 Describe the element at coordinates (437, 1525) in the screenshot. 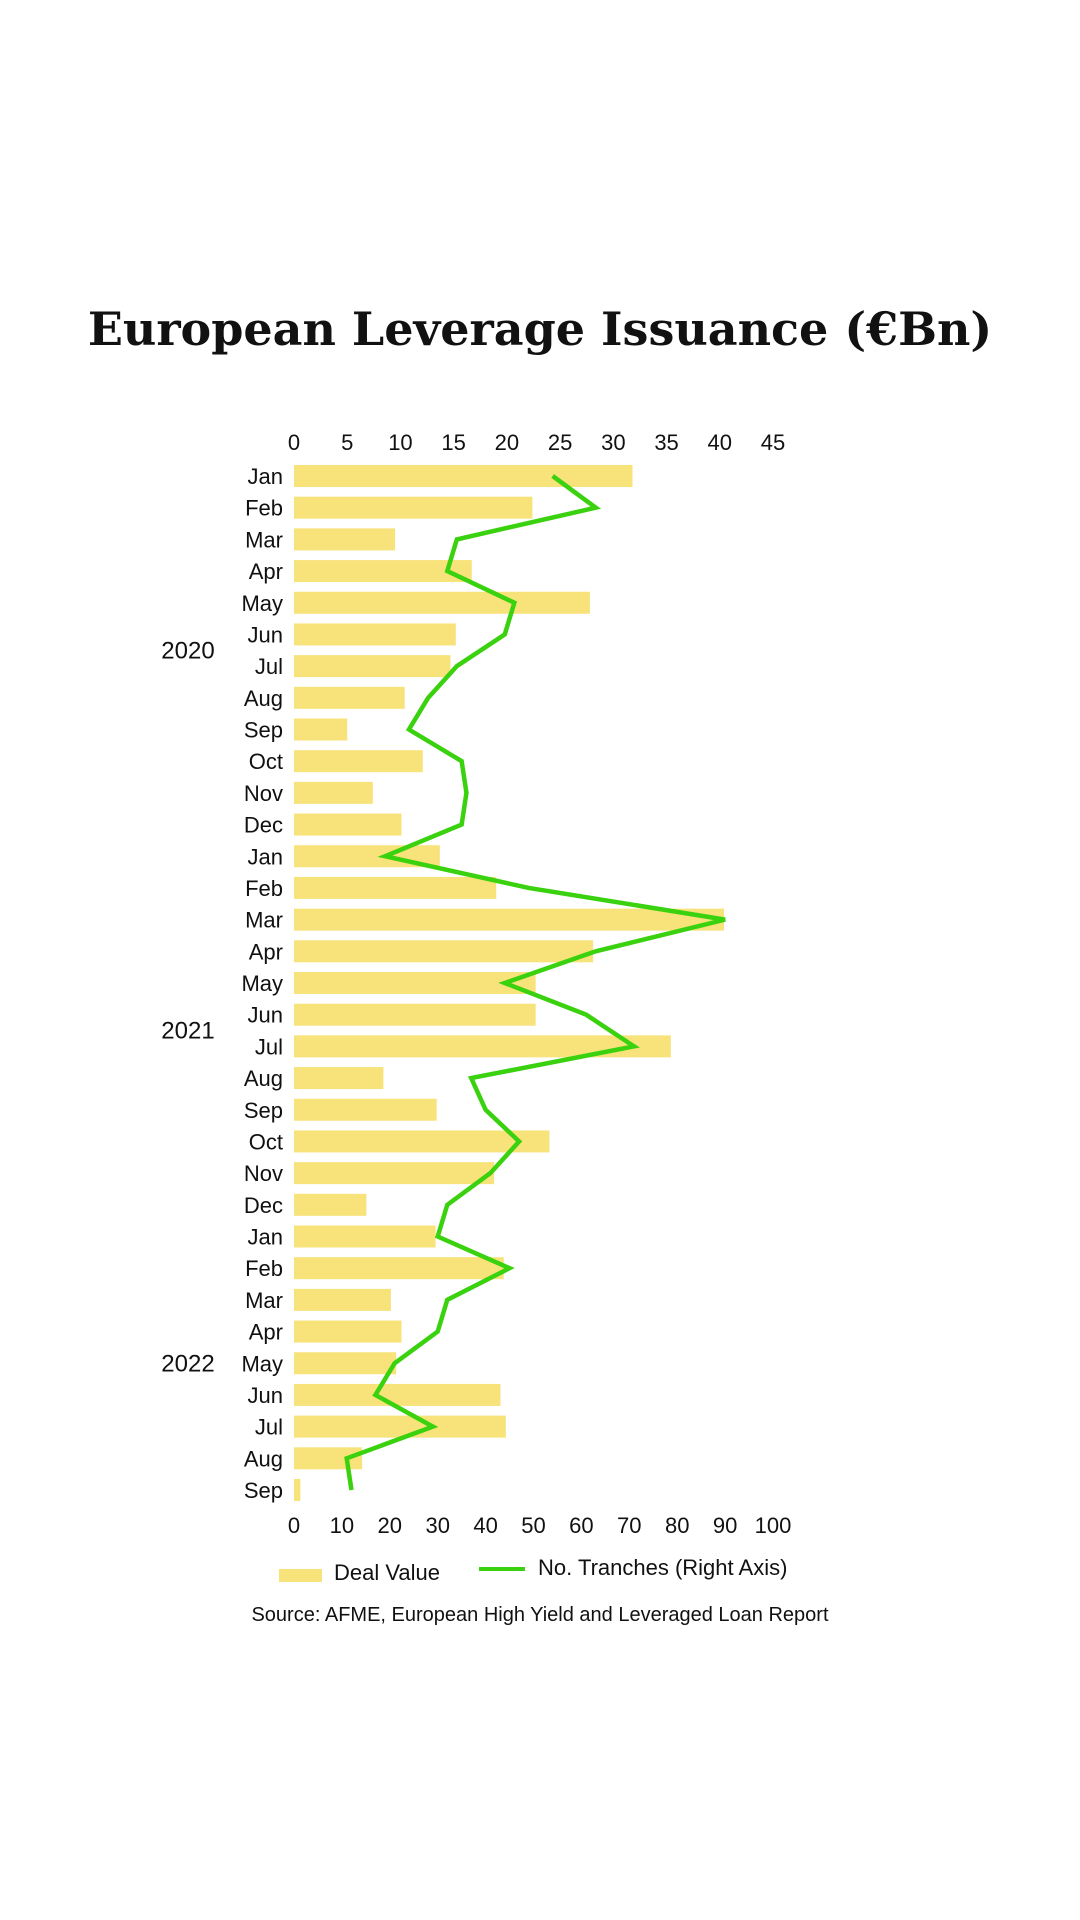

I see `bottom-tick-label: 30` at that location.